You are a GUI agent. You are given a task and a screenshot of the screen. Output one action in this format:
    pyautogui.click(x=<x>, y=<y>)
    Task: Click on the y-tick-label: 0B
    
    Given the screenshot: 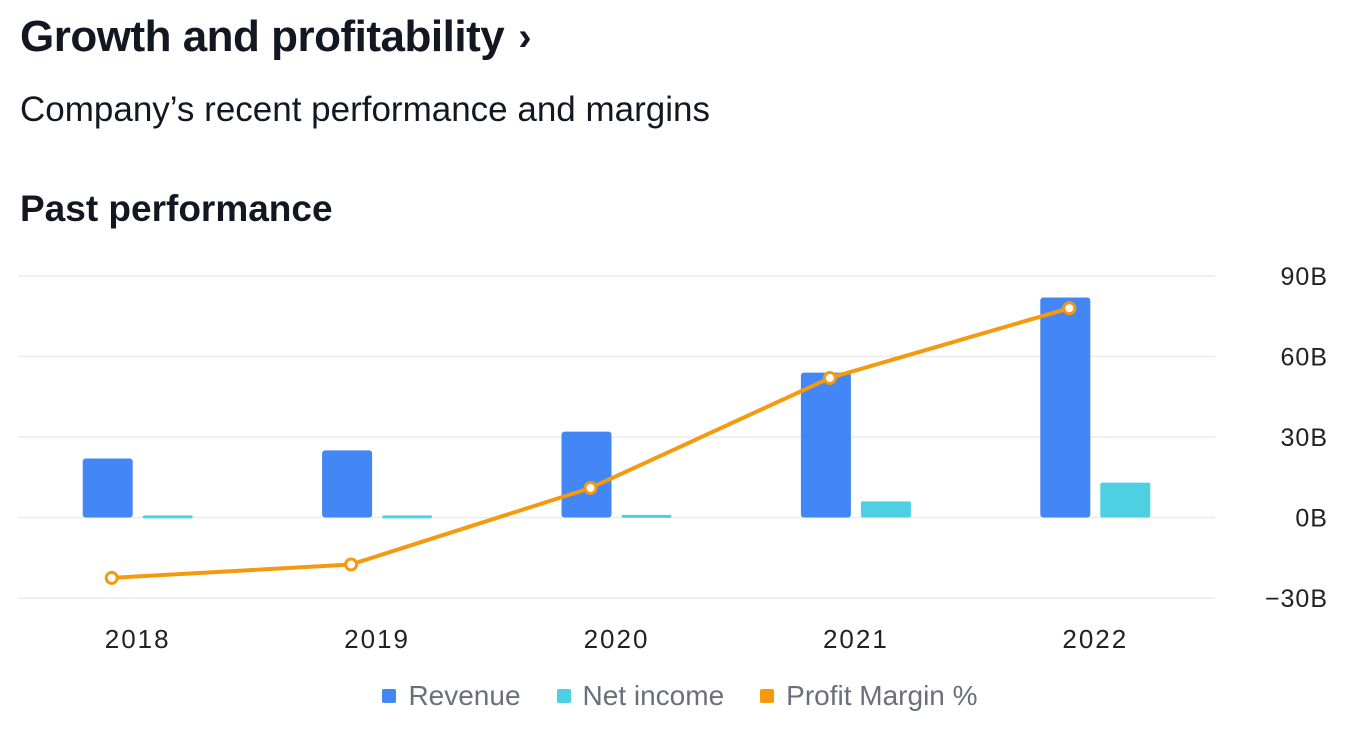 What is the action you would take?
    pyautogui.click(x=1311, y=519)
    